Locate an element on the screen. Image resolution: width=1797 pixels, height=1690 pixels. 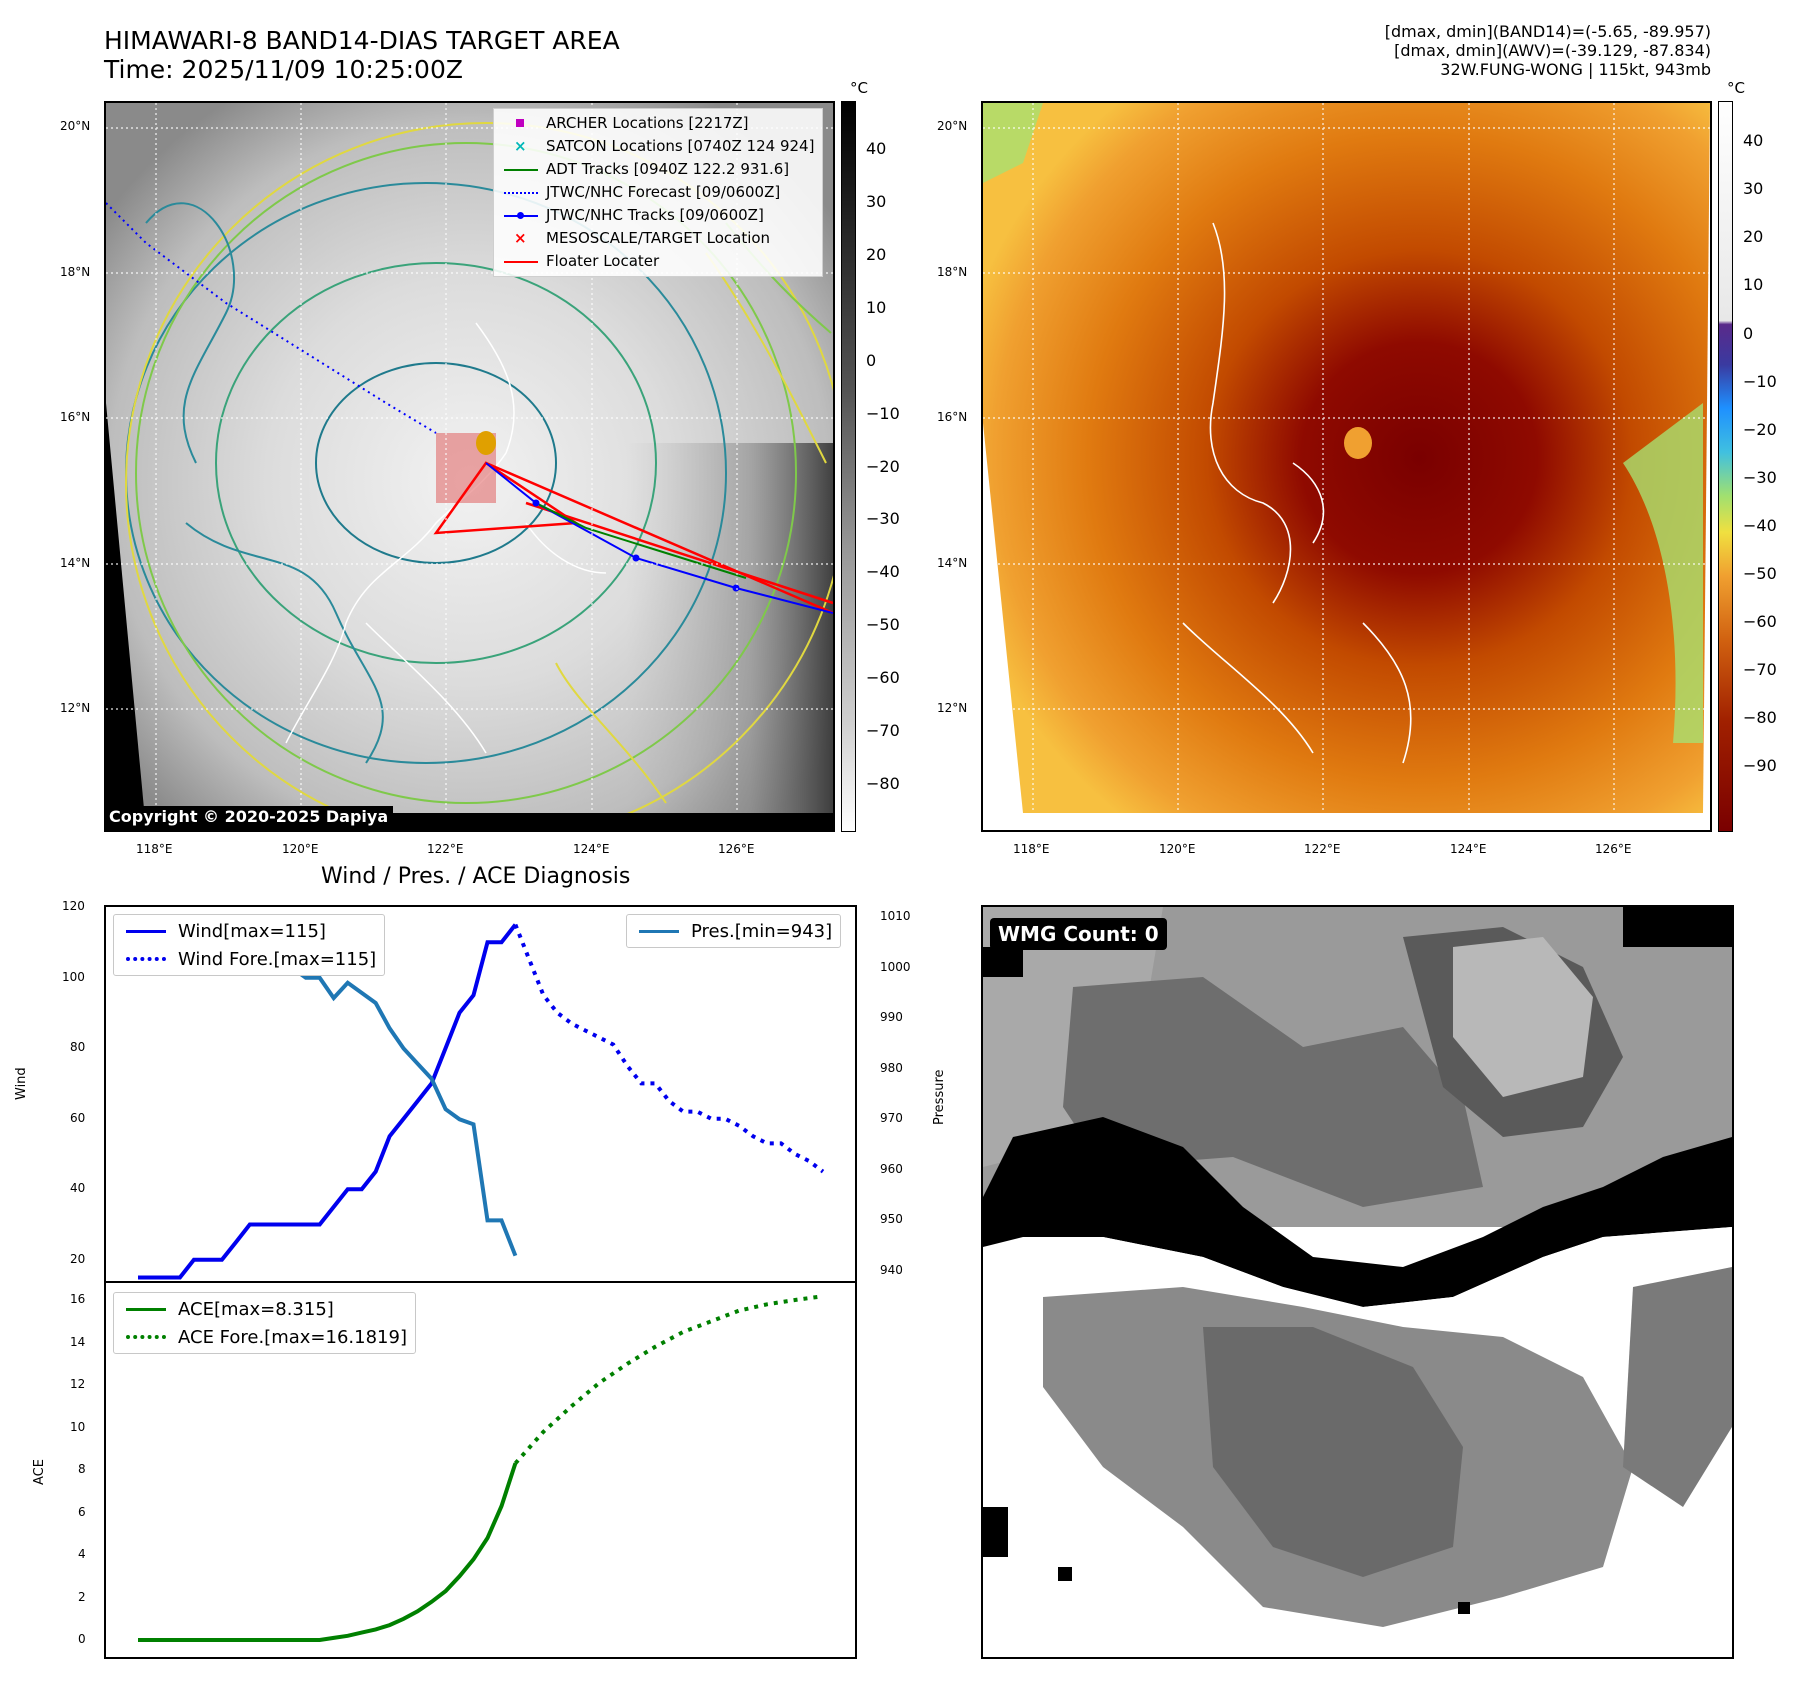
colorbar1-unit: °C is located at coordinates (859, 88).